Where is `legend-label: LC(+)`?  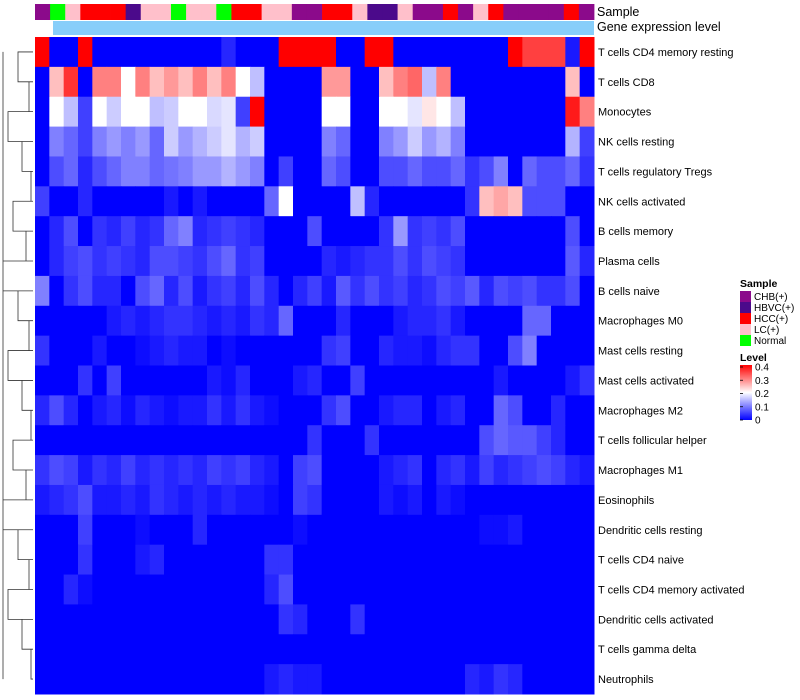 legend-label: LC(+) is located at coordinates (766, 330).